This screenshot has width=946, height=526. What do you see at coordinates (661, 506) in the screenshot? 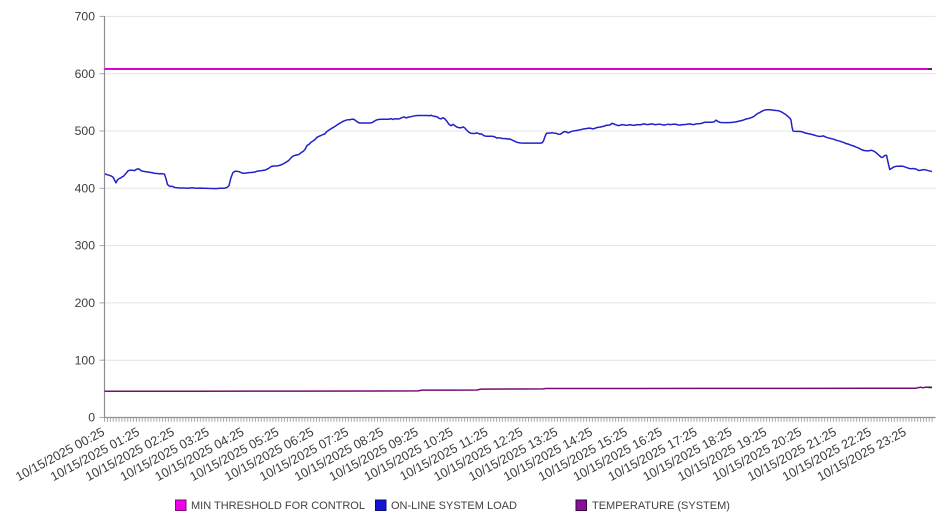
I see `svg-text: TEMPERATURE (SYSTEM)` at bounding box center [661, 506].